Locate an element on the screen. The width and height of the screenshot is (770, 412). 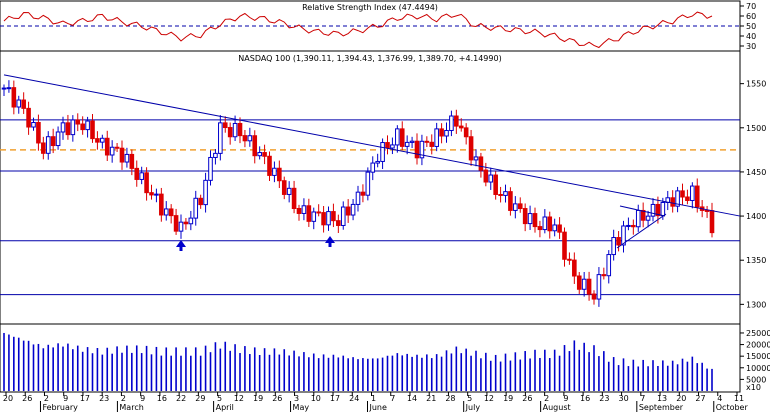
x-day-label: 23 is located at coordinates (604, 398).